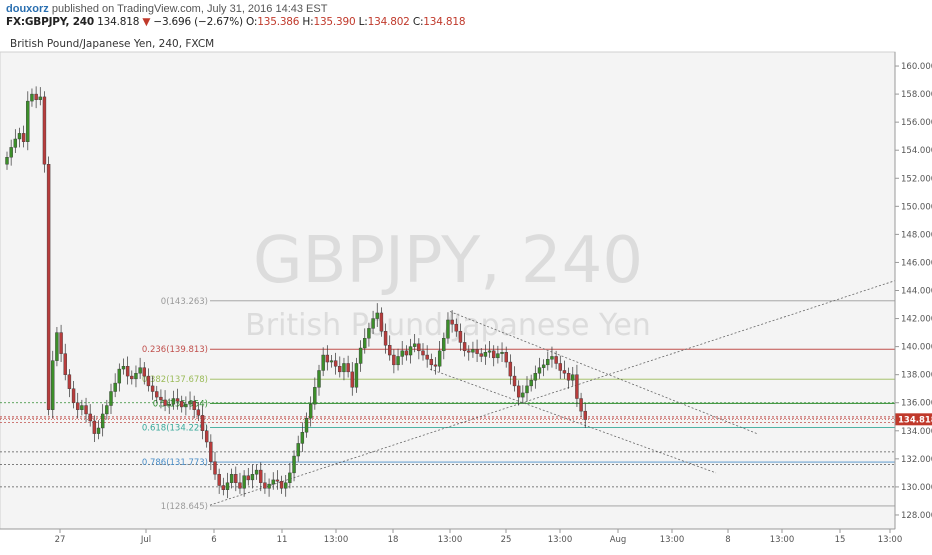  What do you see at coordinates (175, 429) in the screenshot?
I see `fib-level-label: 0.618(134.229)` at bounding box center [175, 429].